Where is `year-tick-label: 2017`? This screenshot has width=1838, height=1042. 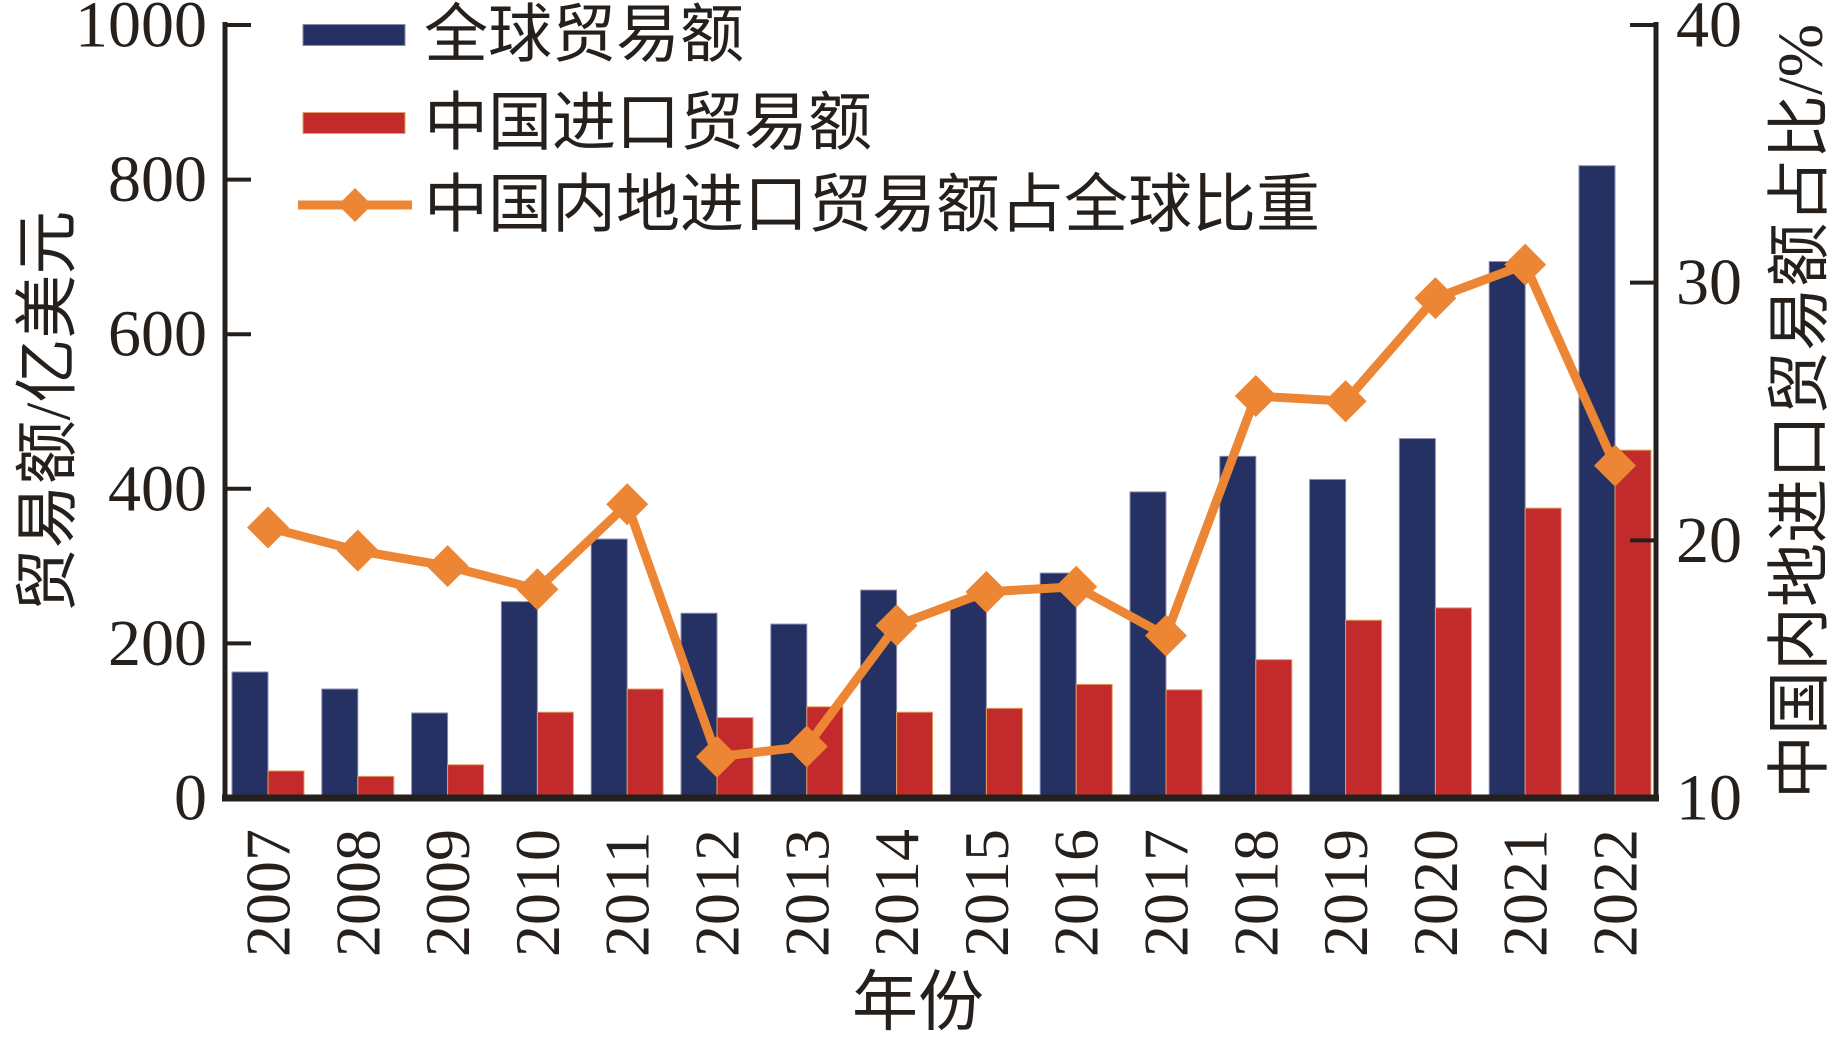
year-tick-label: 2017 is located at coordinates (1166, 893).